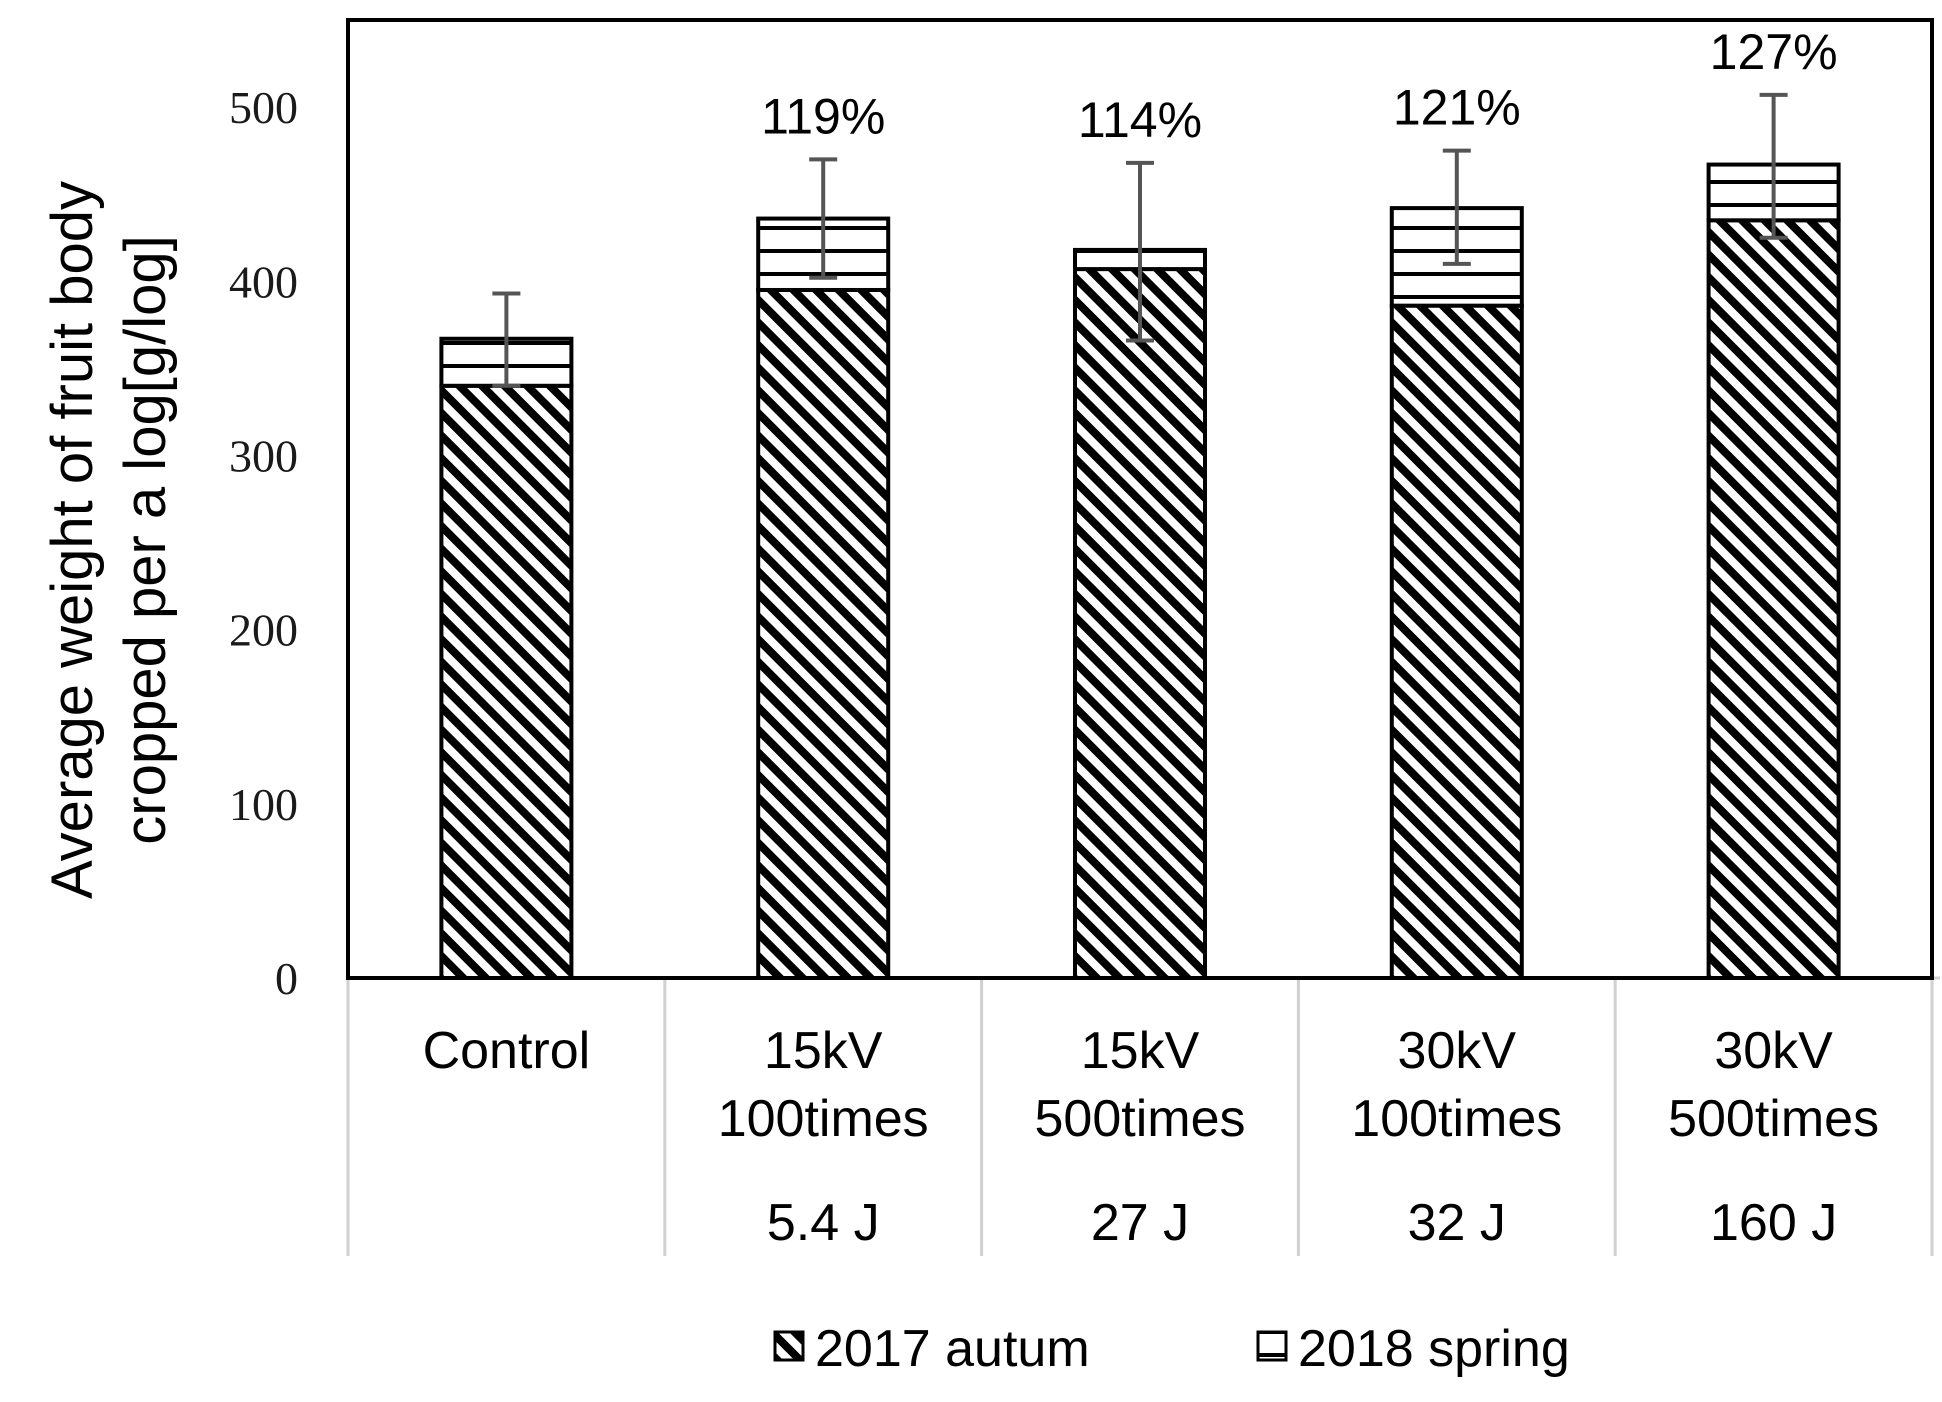 The height and width of the screenshot is (1402, 1942). I want to click on percent-annotation: 127%, so click(1774, 52).